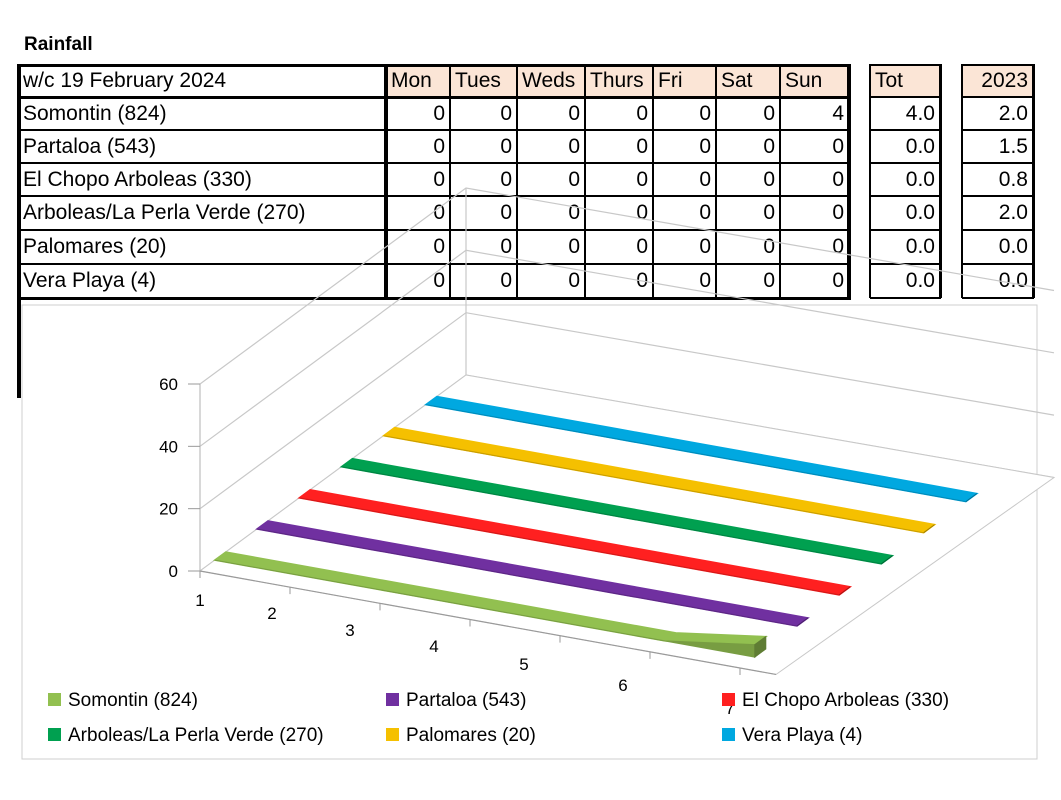  Describe the element at coordinates (748, 80) in the screenshot. I see `day-header-sat: Sat` at that location.